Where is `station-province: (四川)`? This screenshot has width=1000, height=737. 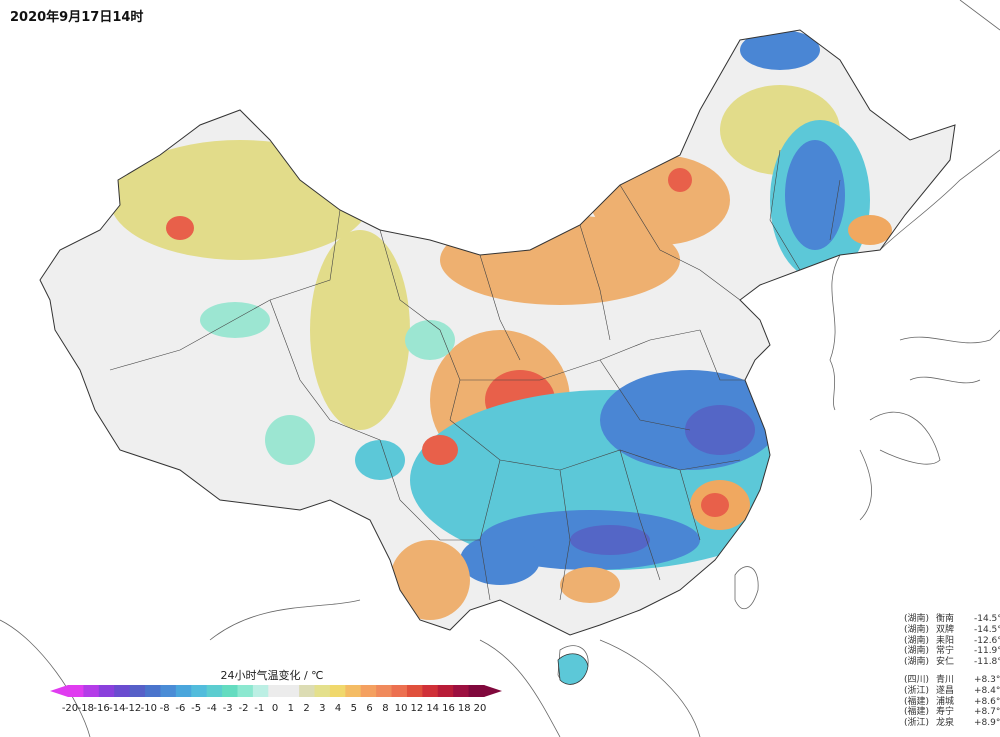 station-province: (四川) is located at coordinates (917, 679).